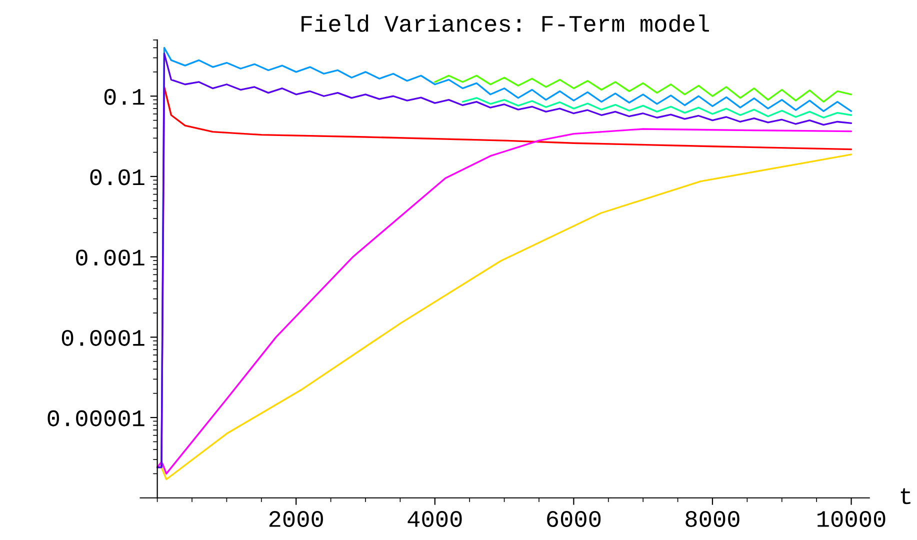 Image resolution: width=917 pixels, height=540 pixels. Describe the element at coordinates (110, 258) in the screenshot. I see `y-tick-label: 0.001` at that location.